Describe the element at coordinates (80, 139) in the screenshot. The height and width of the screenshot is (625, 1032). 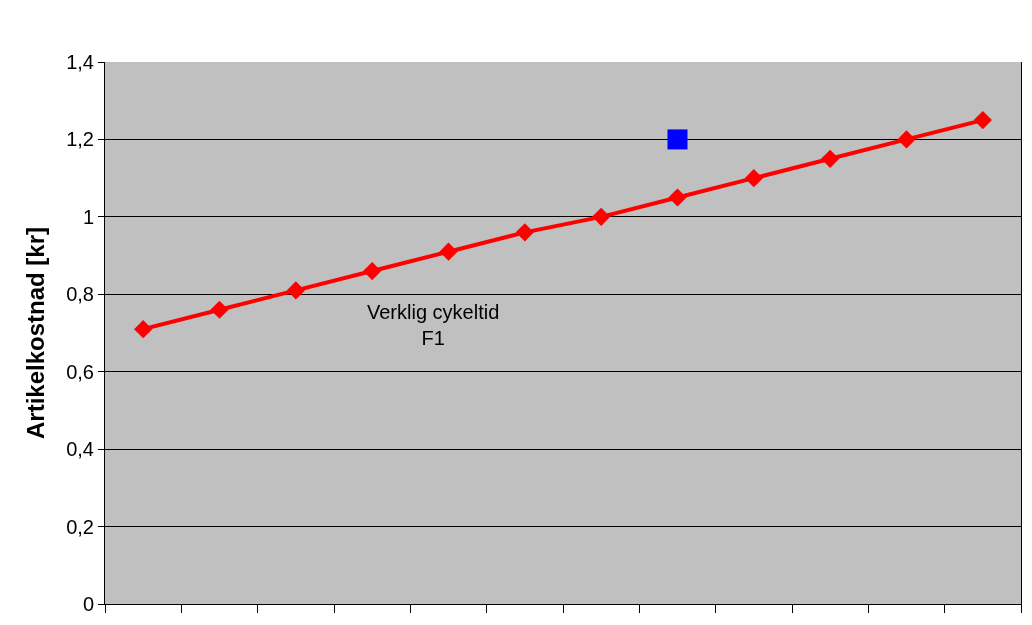
I see `y-tick-label: 1,2` at that location.